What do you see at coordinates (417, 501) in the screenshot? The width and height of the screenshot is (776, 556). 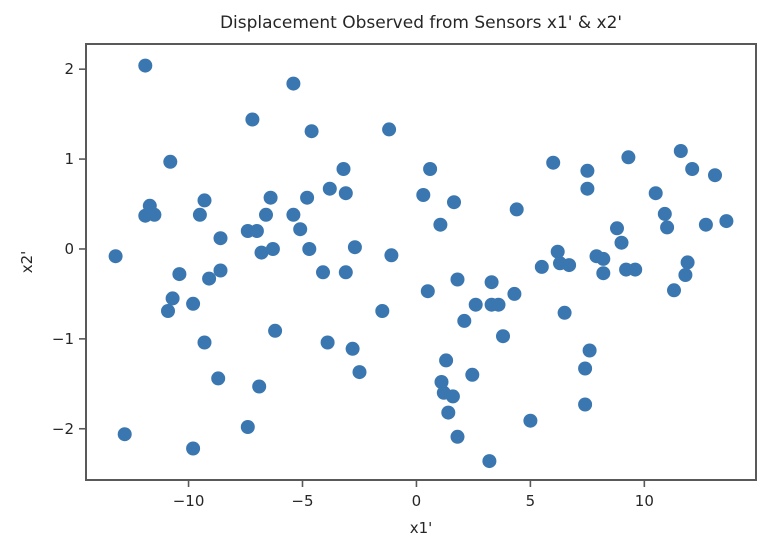 I see `x-tick-label: 0` at bounding box center [417, 501].